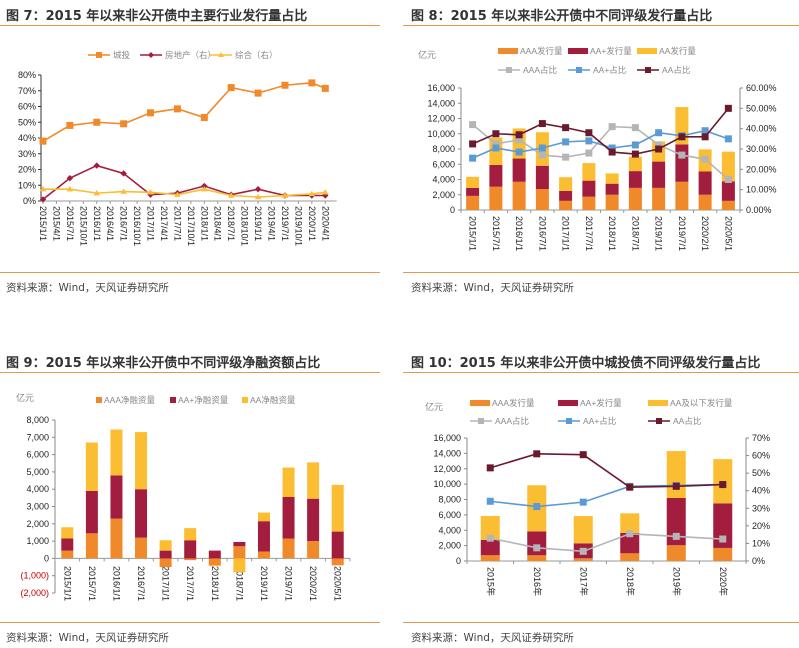  Describe the element at coordinates (29, 201) in the screenshot. I see `y-tick-label: 0%` at that location.